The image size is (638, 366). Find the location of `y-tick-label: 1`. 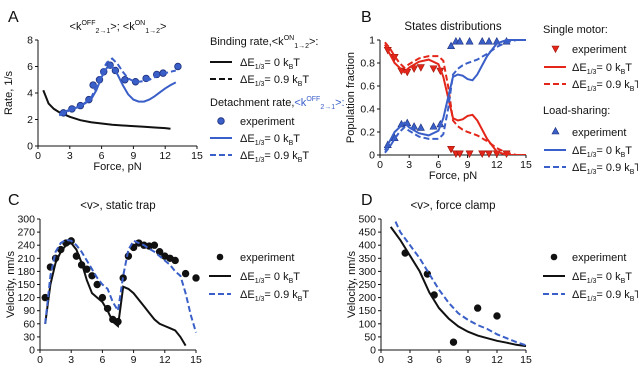

y-tick-label: 1 is located at coordinates (372, 41).